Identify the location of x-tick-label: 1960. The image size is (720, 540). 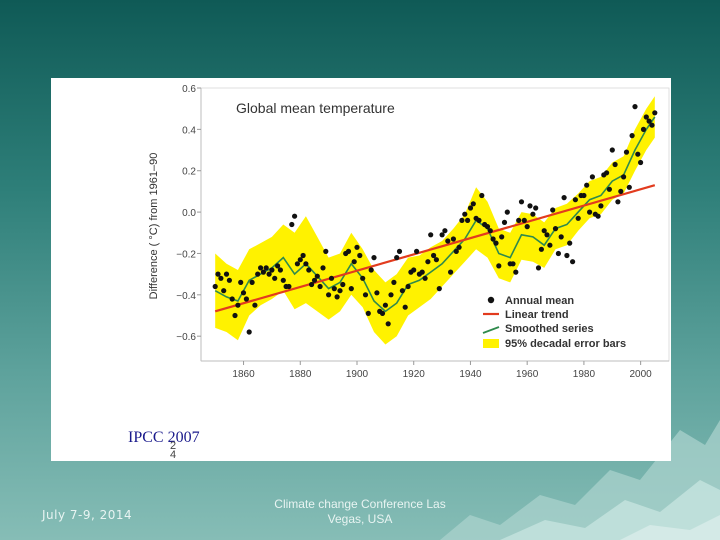
(527, 374).